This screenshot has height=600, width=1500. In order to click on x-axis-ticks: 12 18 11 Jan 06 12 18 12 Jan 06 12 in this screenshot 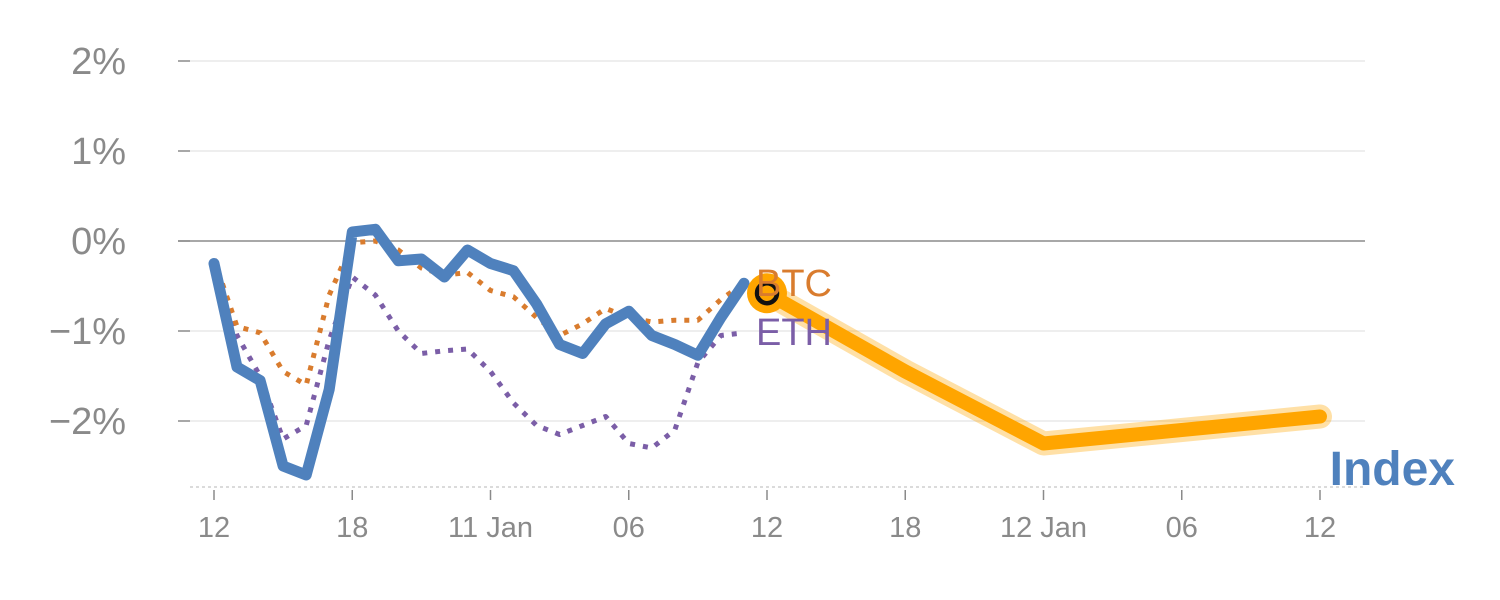, I will do `click(767, 517)`.